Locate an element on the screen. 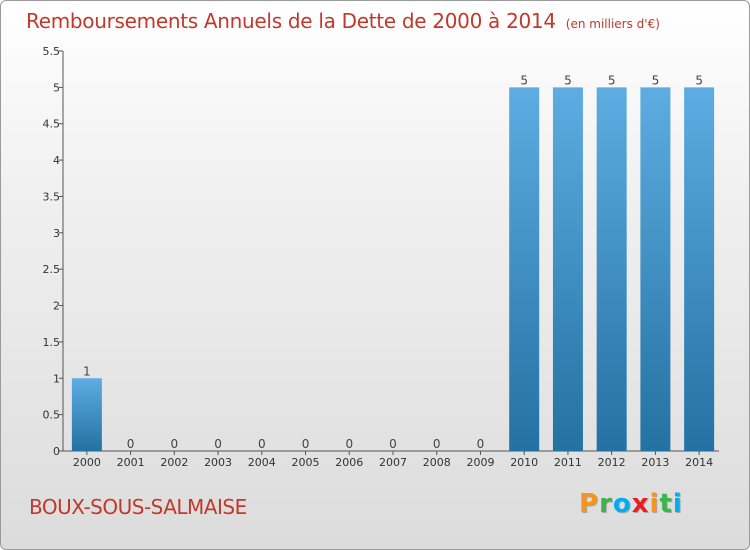  commune-name: BOUX-SOUS-SALMAISE is located at coordinates (138, 507).